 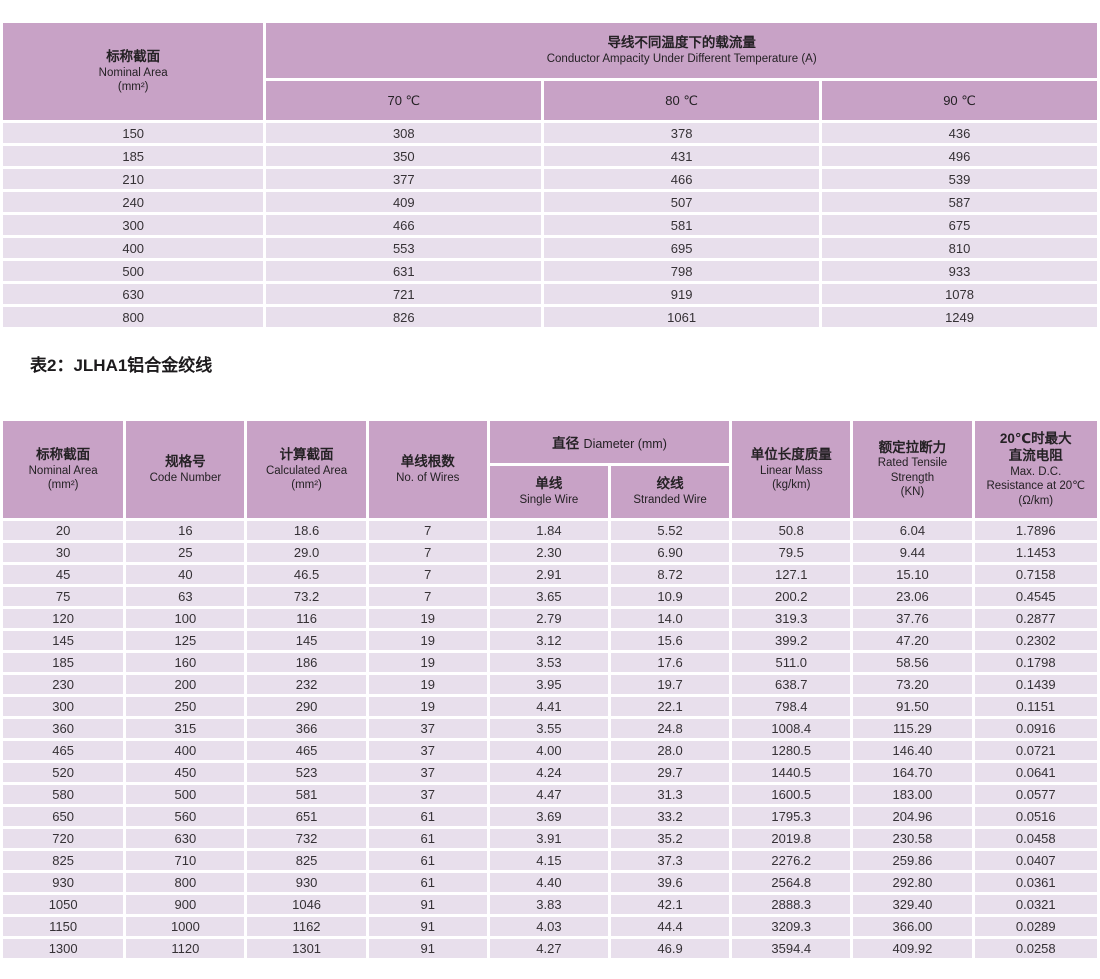 What do you see at coordinates (185, 640) in the screenshot?
I see `cell: 125` at bounding box center [185, 640].